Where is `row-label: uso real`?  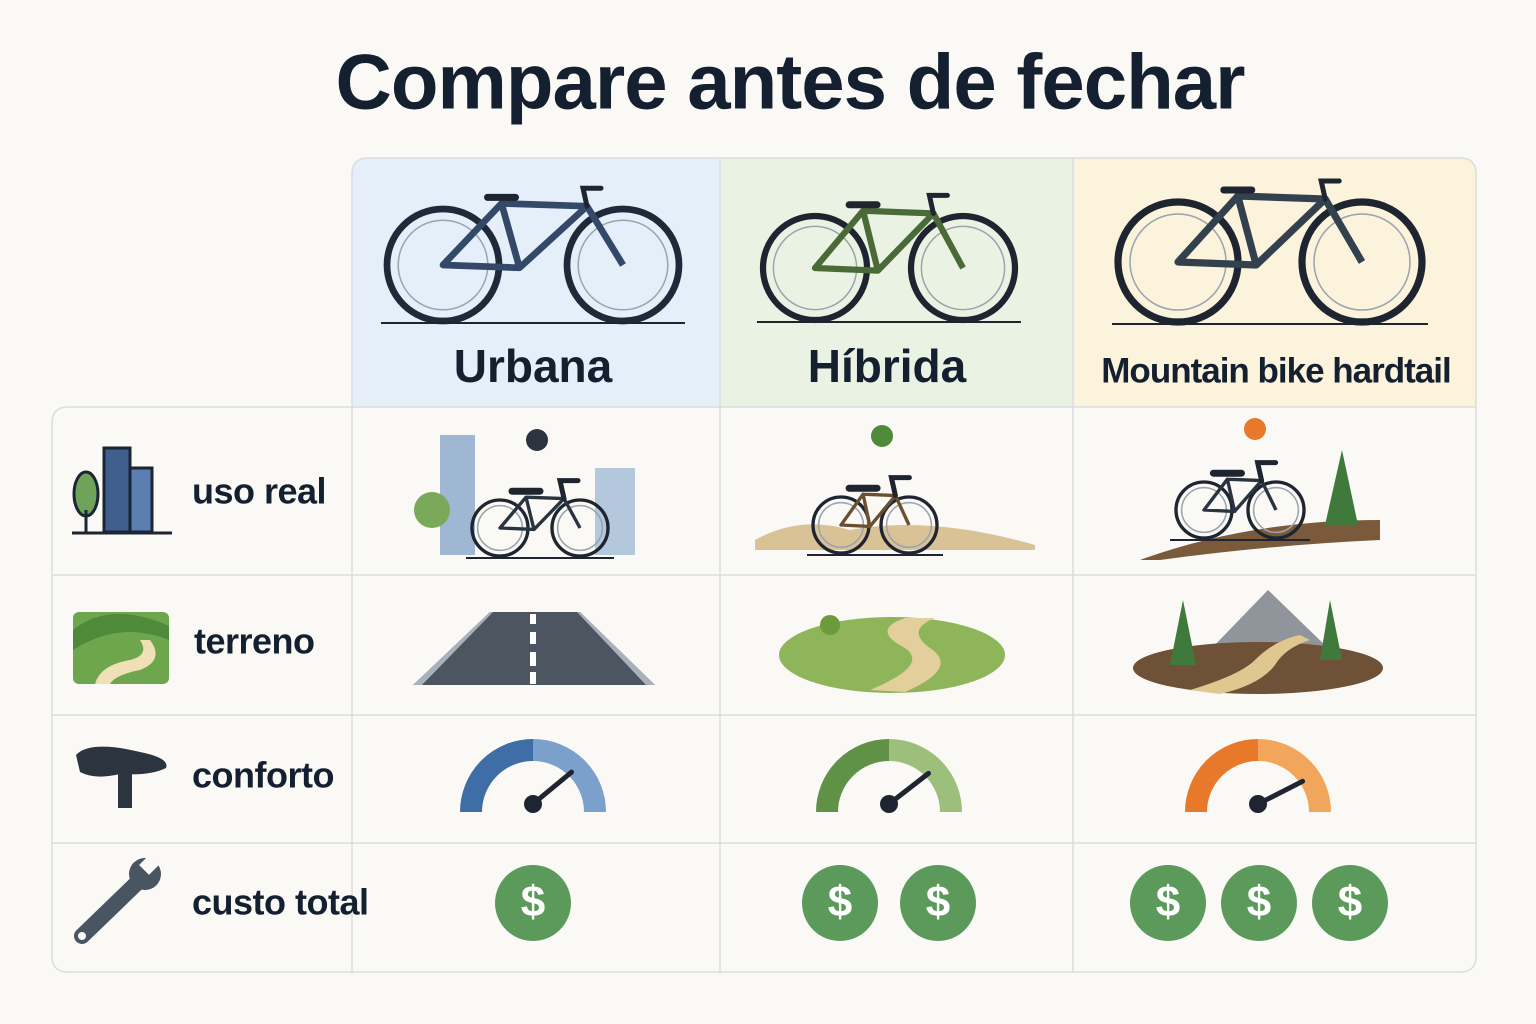 row-label: uso real is located at coordinates (259, 491).